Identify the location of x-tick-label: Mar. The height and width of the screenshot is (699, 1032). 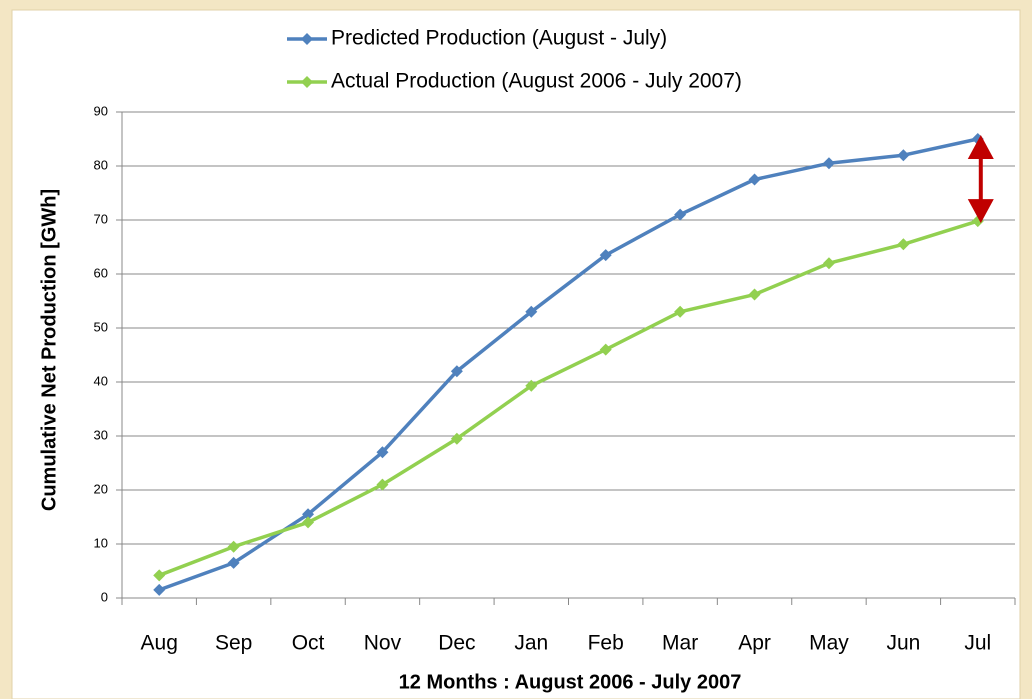
(680, 643).